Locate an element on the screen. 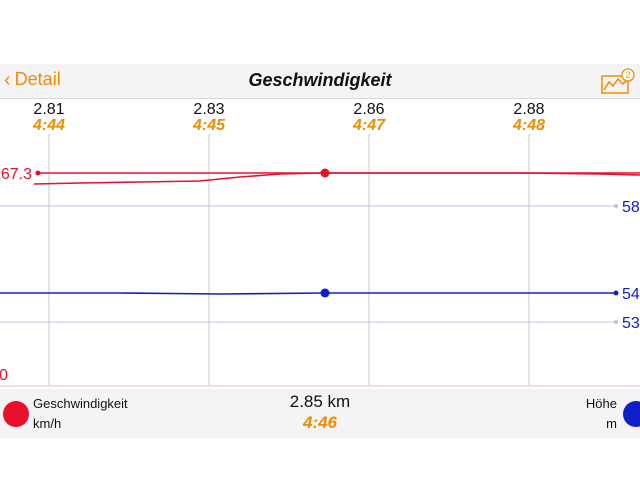 The width and height of the screenshot is (640, 480). height-axis-label-53: 53 is located at coordinates (631, 323).